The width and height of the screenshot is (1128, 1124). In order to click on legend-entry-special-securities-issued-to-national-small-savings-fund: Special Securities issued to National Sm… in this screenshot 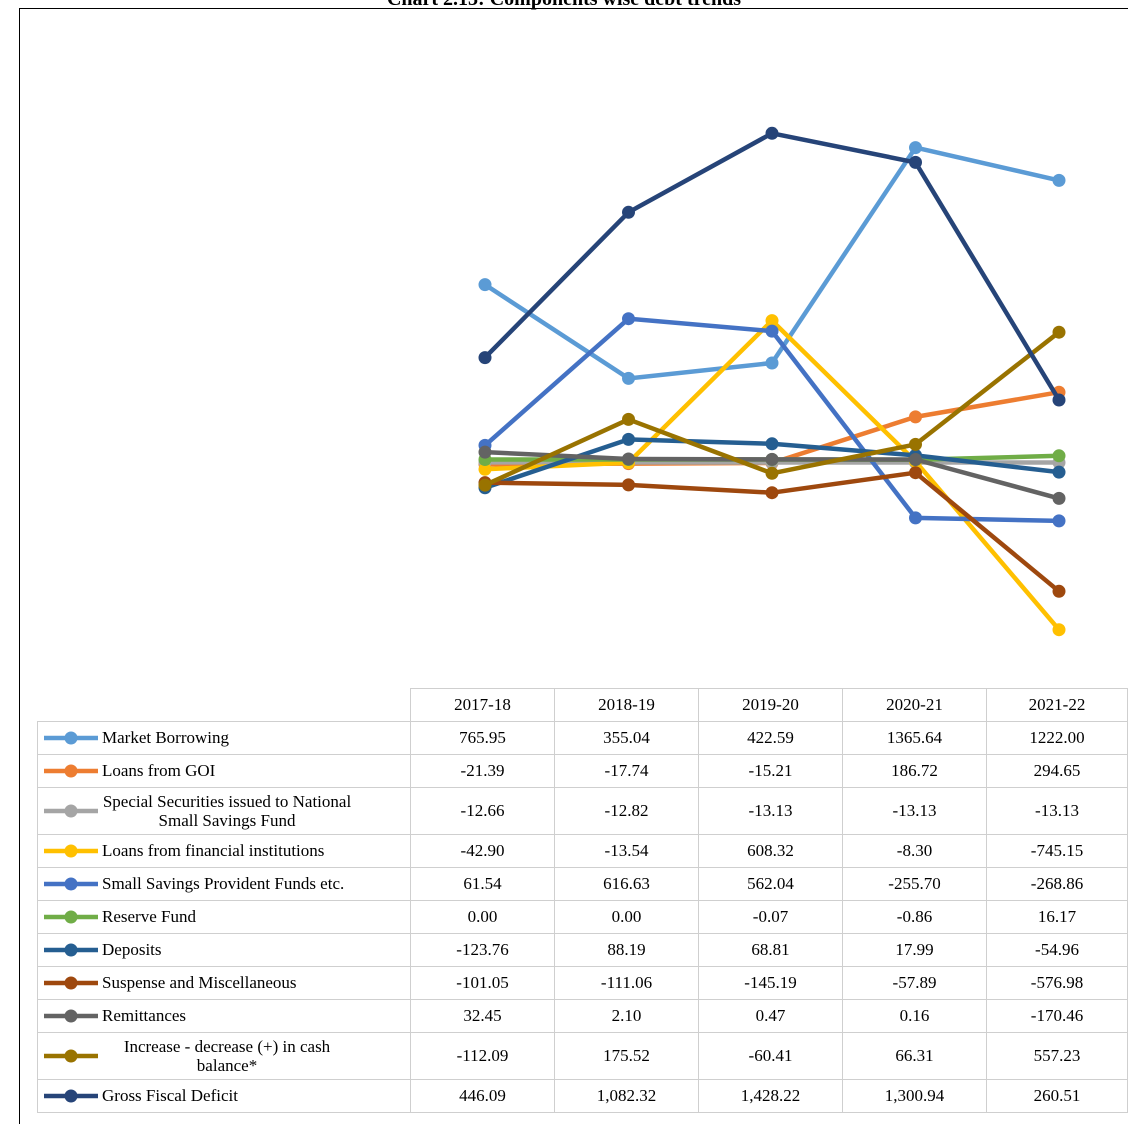, I will do `click(224, 811)`.